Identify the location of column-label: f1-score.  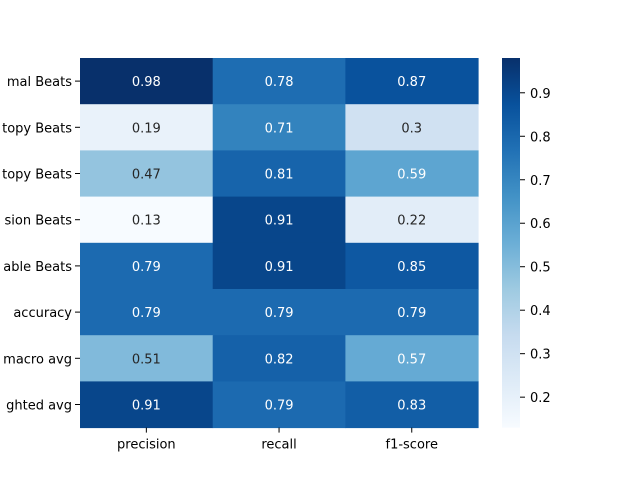
(412, 445).